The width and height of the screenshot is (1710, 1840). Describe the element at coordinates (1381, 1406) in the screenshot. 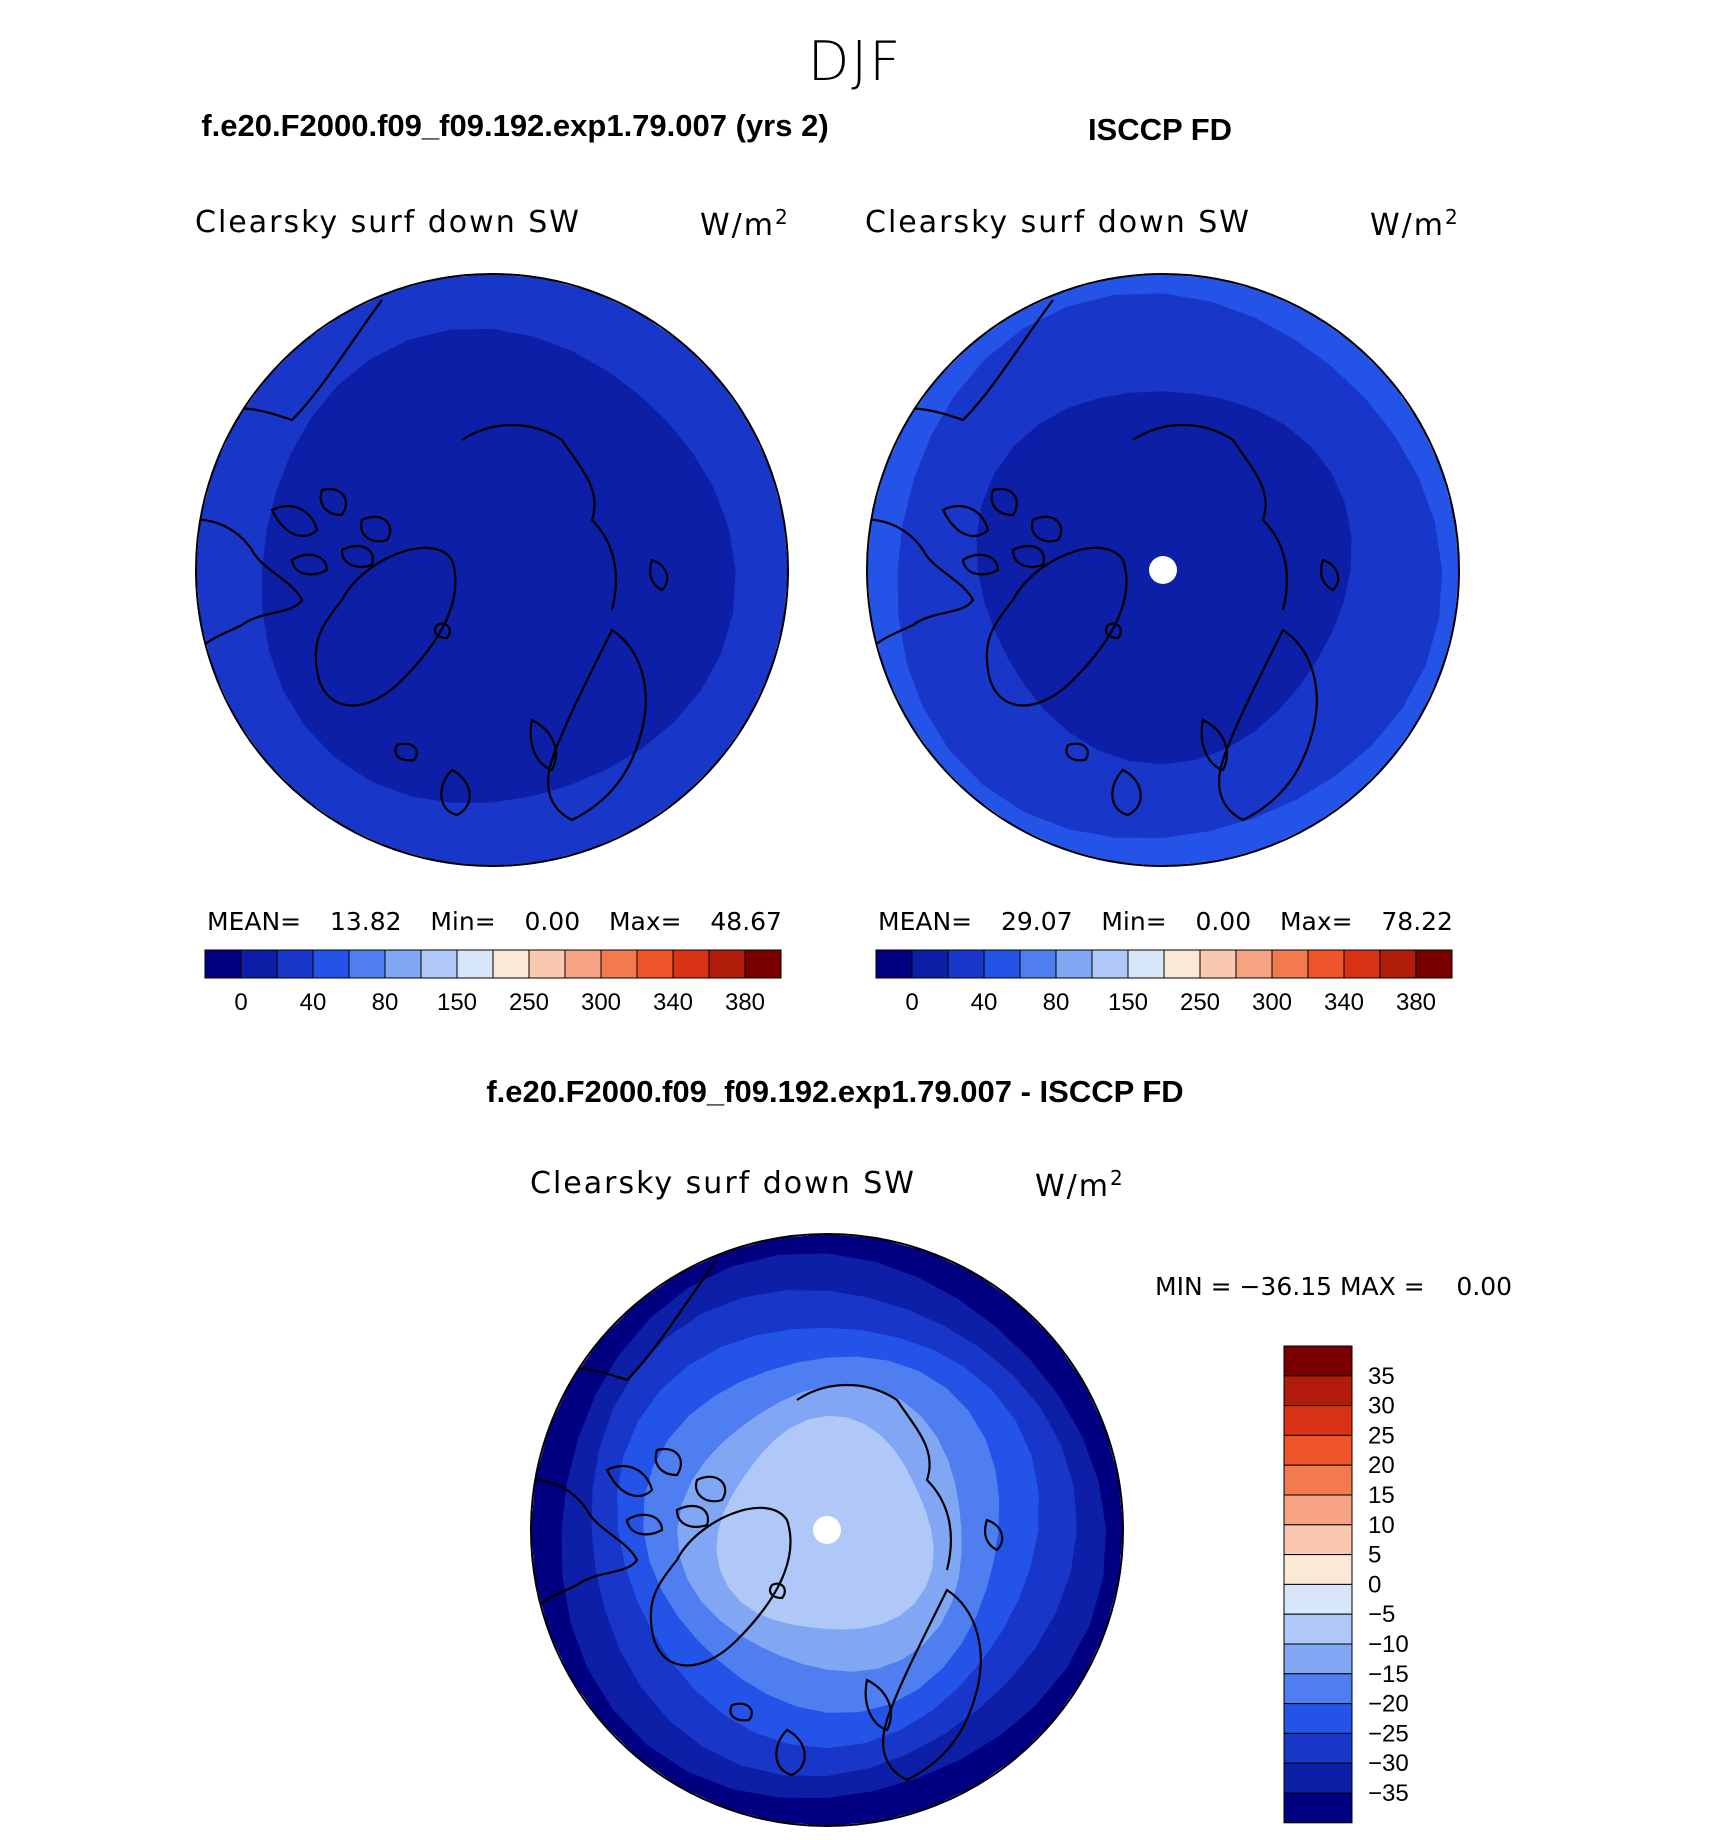

I see `colorbar-tick-label: 30` at that location.